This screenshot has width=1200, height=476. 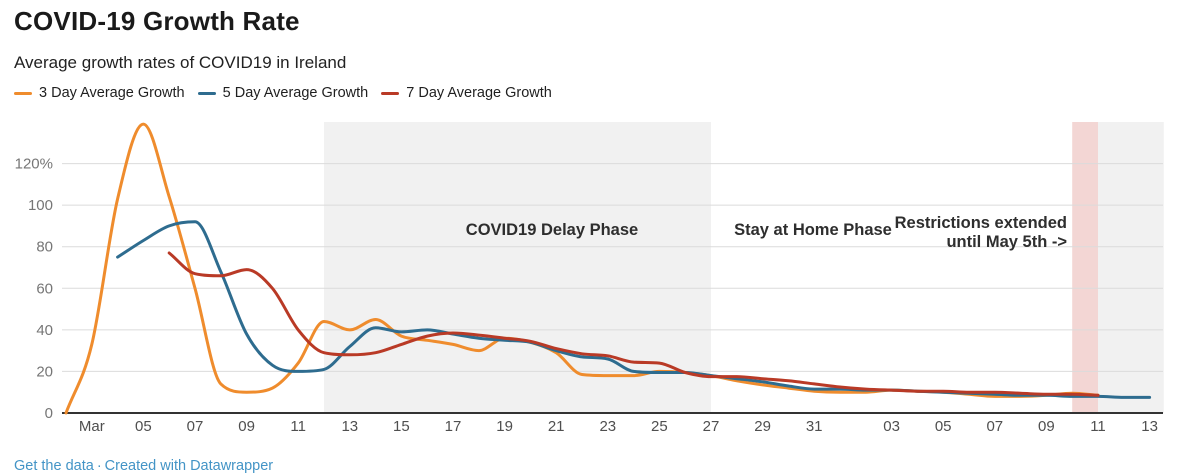 What do you see at coordinates (157, 21) in the screenshot?
I see `chart-title: COVID-19 Growth Rate` at bounding box center [157, 21].